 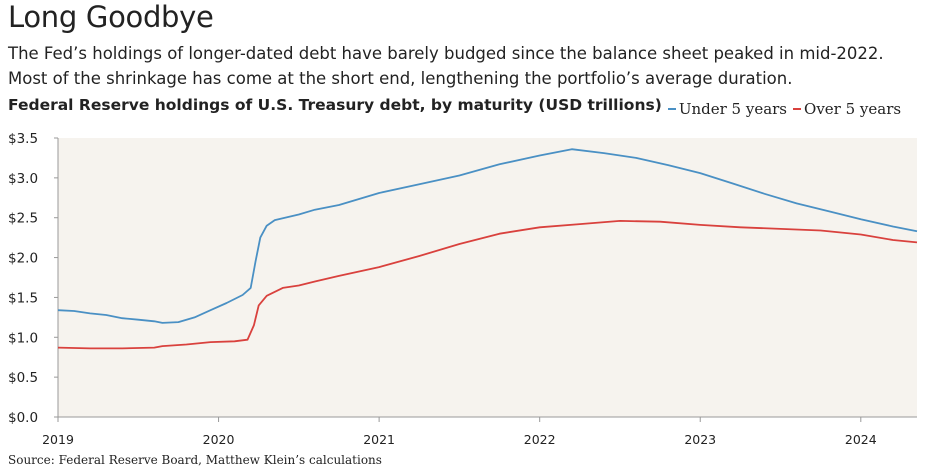 What do you see at coordinates (853, 109) in the screenshot?
I see `legend-label-over5: Over 5 years` at bounding box center [853, 109].